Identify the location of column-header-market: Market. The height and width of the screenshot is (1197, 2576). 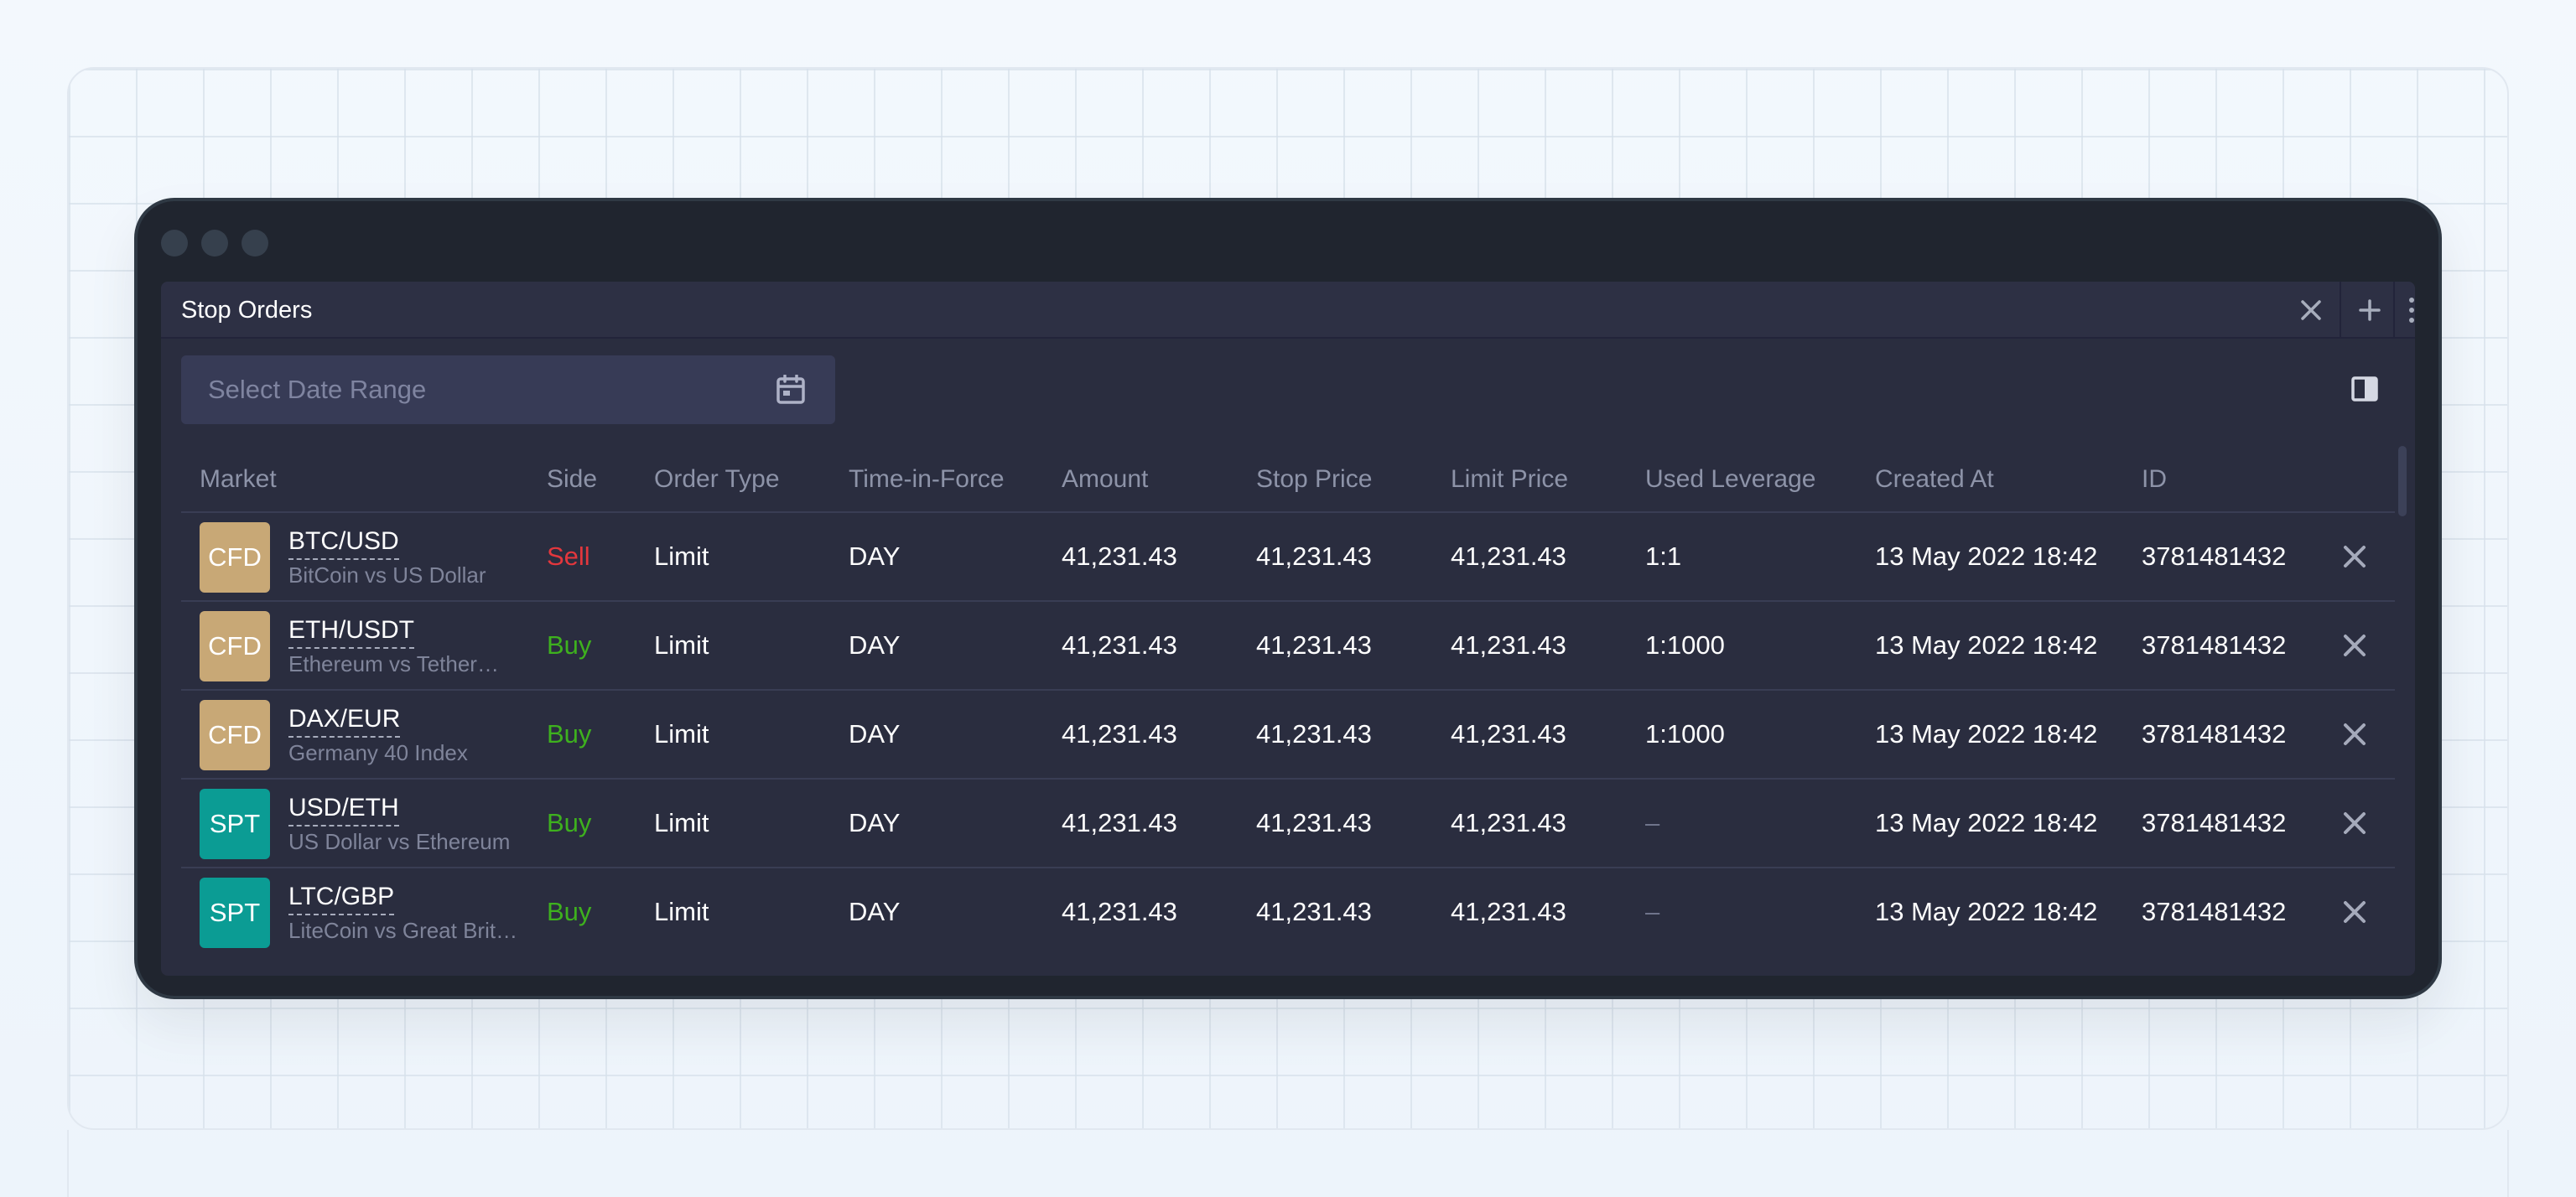
(238, 479).